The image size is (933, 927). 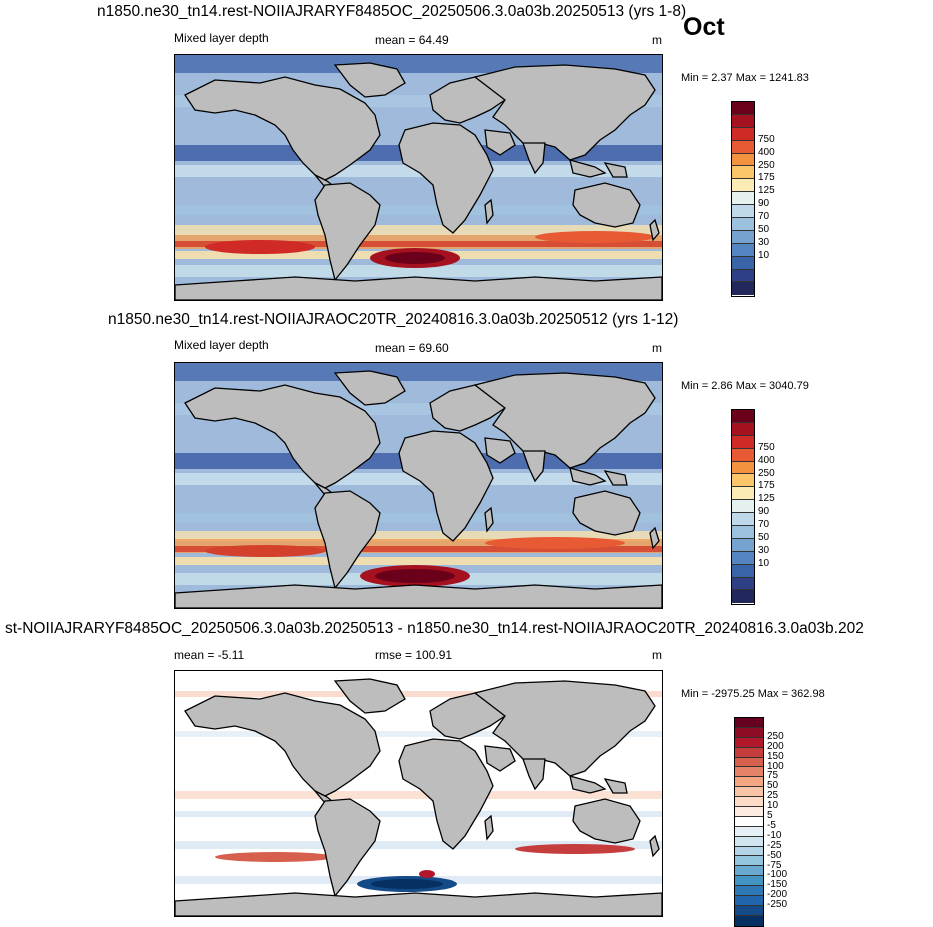 I want to click on colorbar-box, so click(x=743, y=507).